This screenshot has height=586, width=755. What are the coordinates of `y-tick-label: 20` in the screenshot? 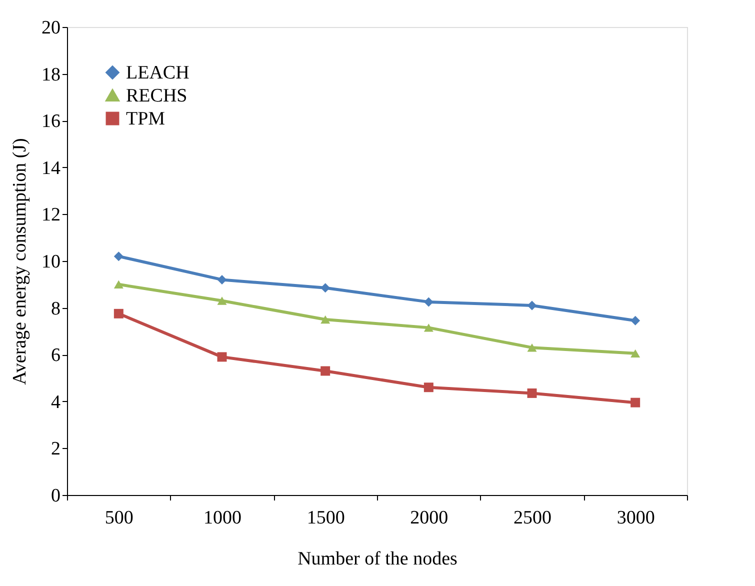 It's located at (51, 28).